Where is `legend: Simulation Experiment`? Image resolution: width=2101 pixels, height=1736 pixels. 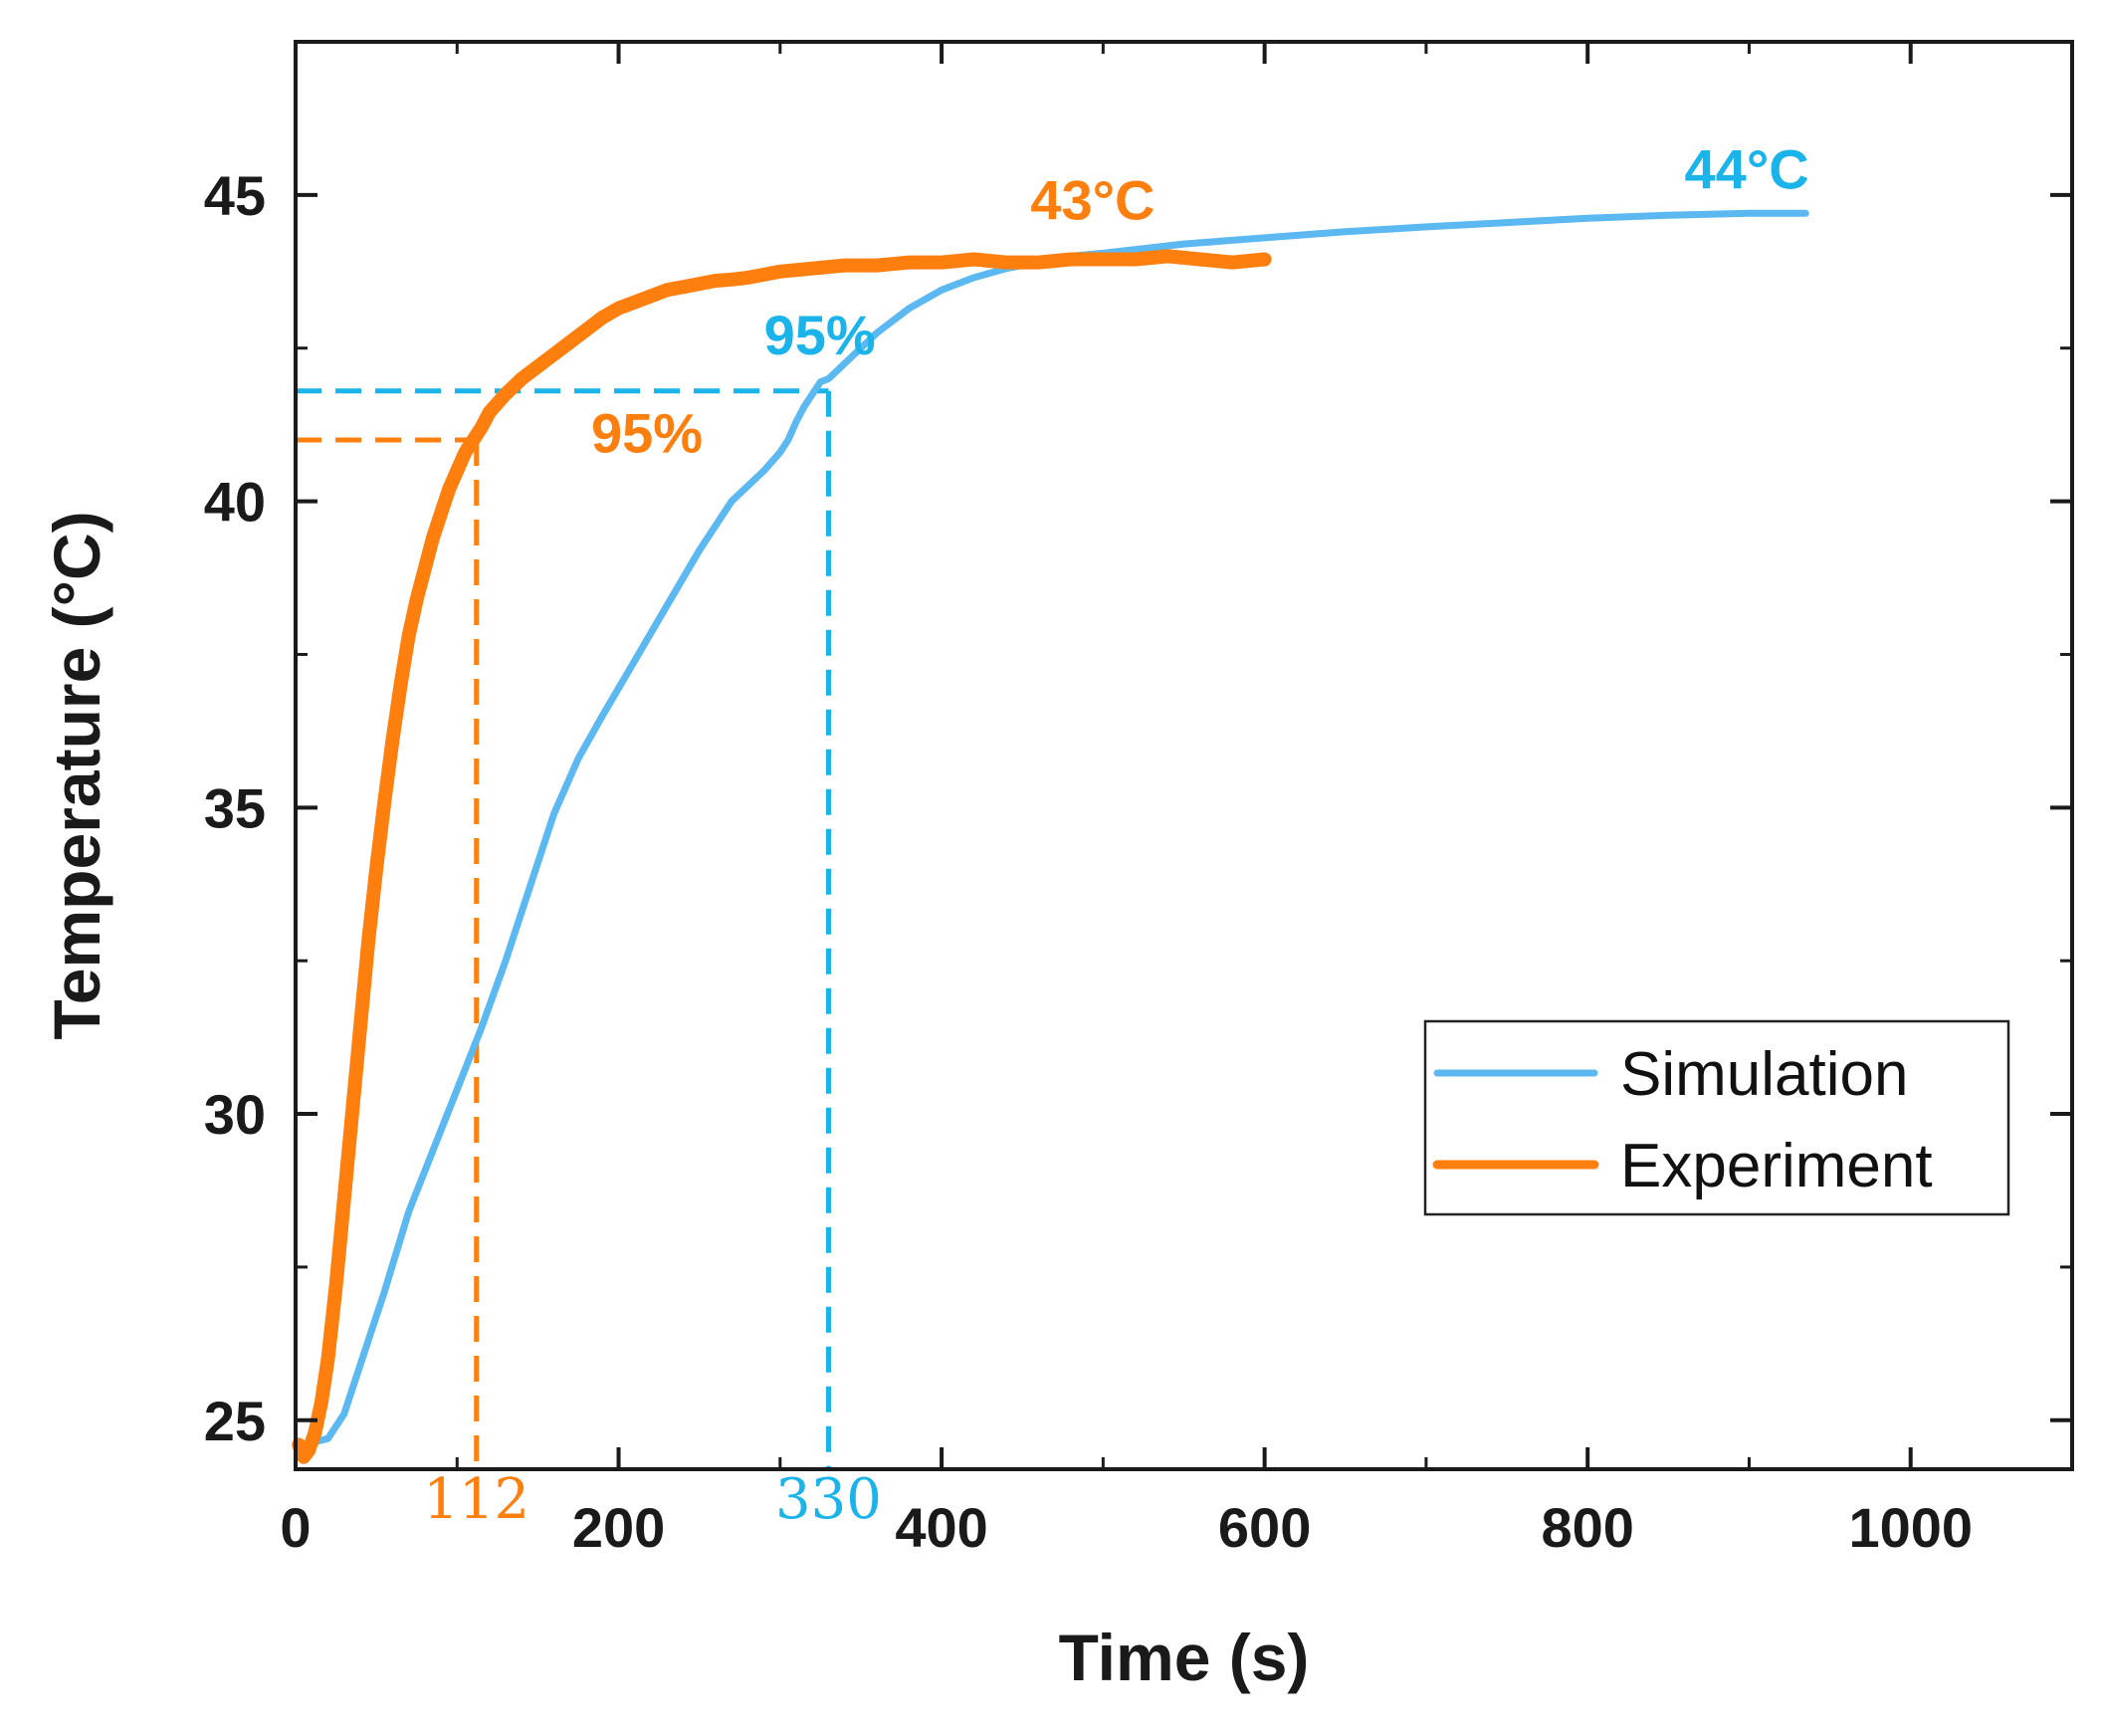
legend: Simulation Experiment is located at coordinates (1716, 1118).